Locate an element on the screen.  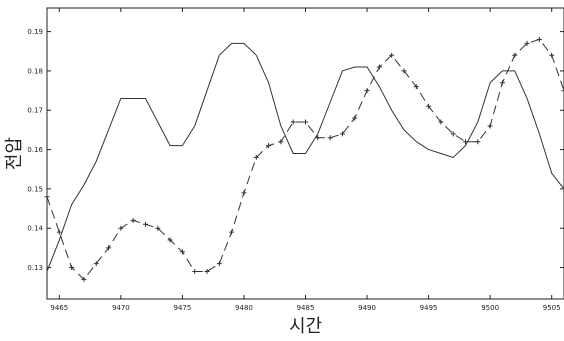
y-tick-label: 0.19 is located at coordinates (35, 32).